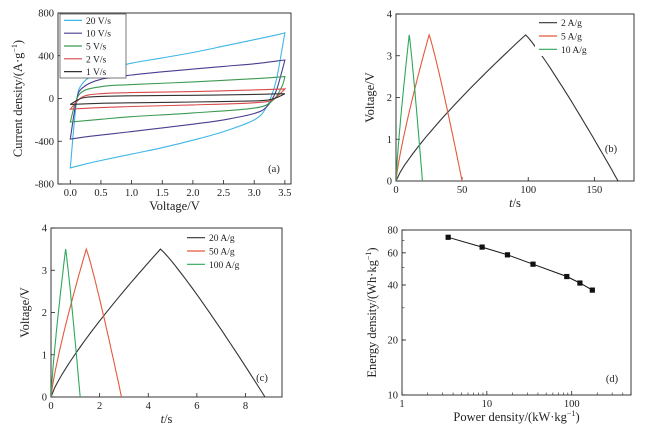 This screenshot has width=657, height=435. Describe the element at coordinates (520, 263) in the screenshot. I see `fit-line` at that location.